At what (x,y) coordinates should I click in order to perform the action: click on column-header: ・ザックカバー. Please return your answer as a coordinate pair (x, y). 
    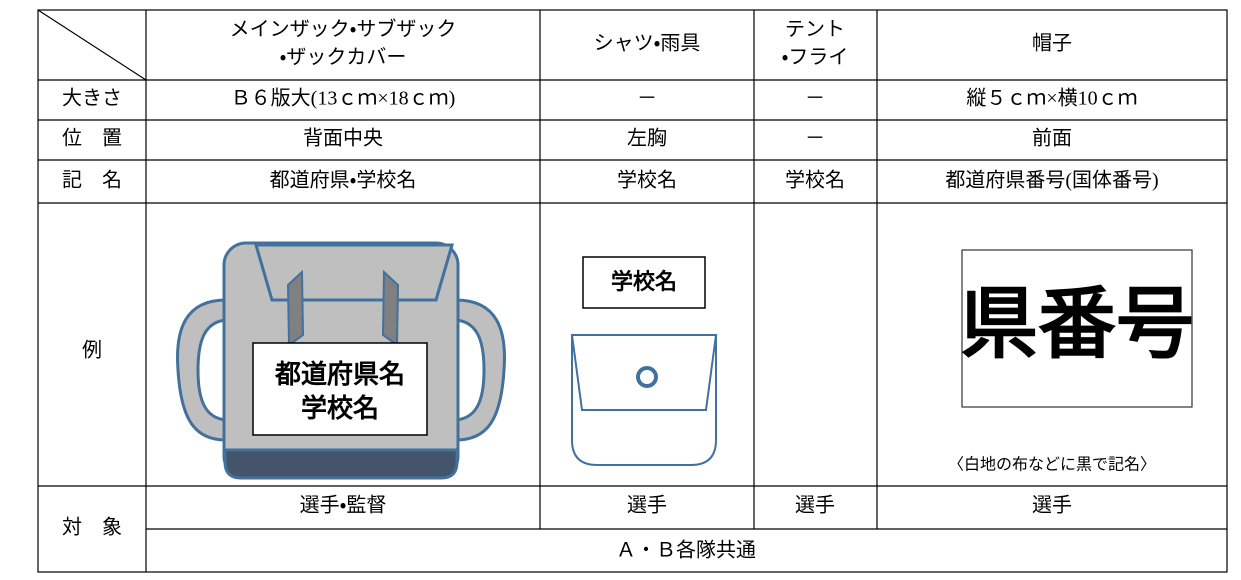
    Looking at the image, I should click on (343, 57).